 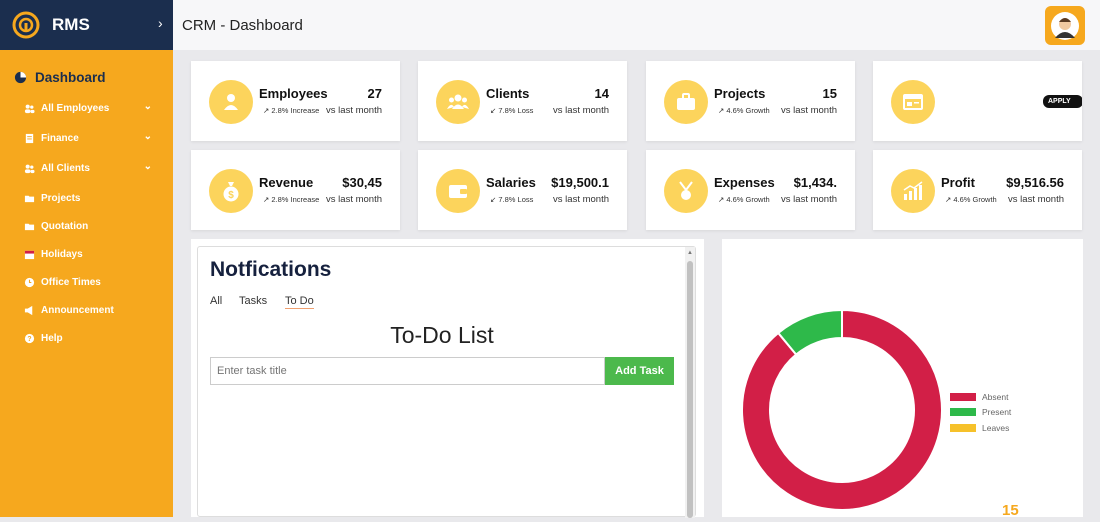 What do you see at coordinates (20, 77) in the screenshot?
I see `pie-chart-icon` at bounding box center [20, 77].